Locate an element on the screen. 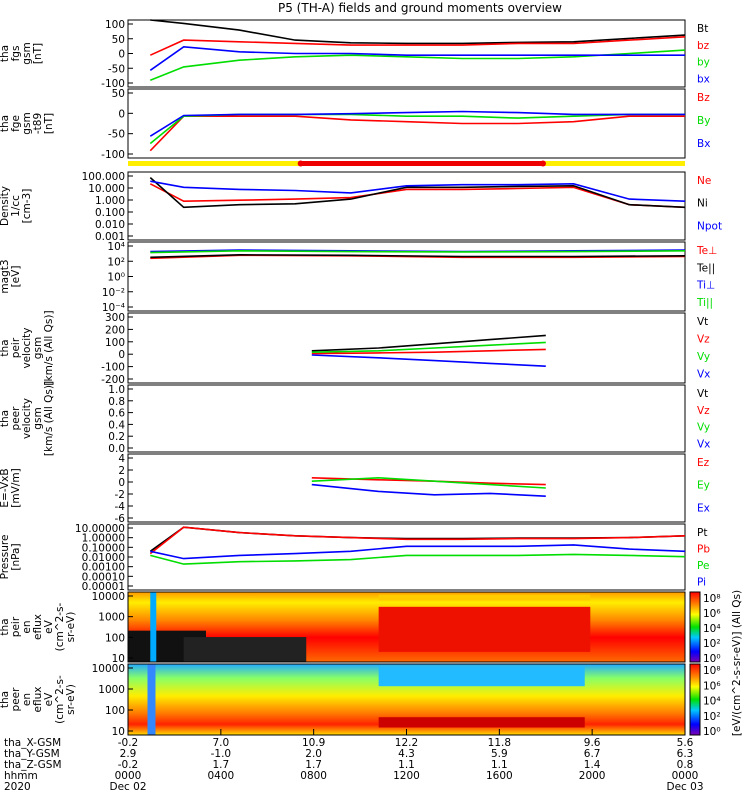  x-row-label: tha_Y-GSM is located at coordinates (32, 754).